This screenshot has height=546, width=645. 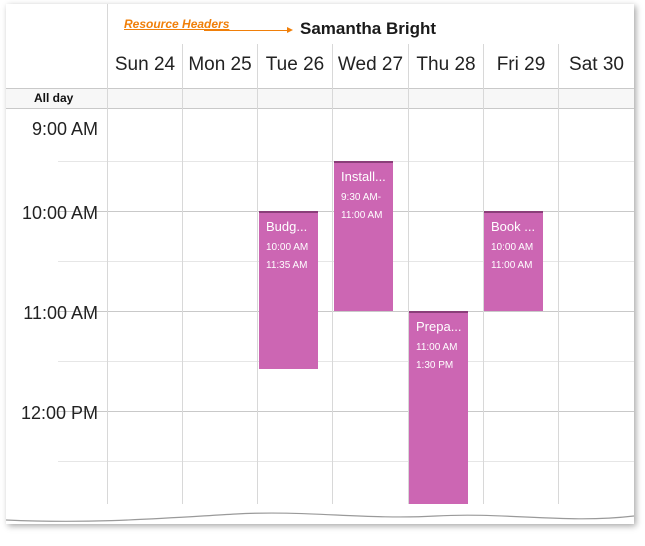 I want to click on allday-row, so click(x=320, y=98).